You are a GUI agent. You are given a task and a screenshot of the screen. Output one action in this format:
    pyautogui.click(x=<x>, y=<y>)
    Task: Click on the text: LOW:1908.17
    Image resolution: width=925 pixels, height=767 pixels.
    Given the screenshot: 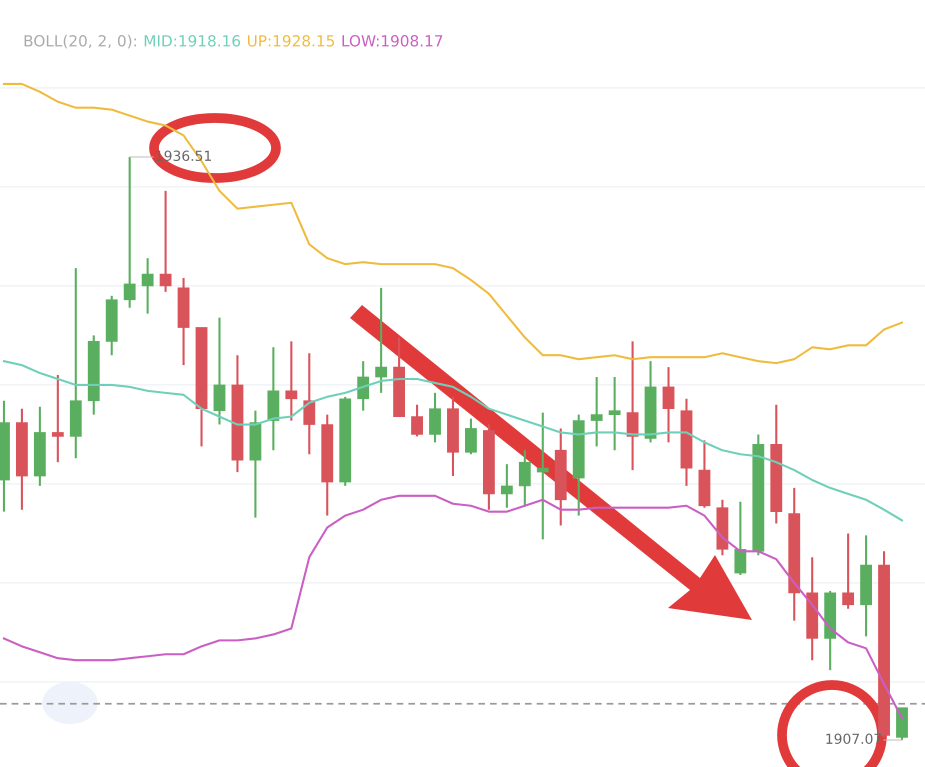 What is the action you would take?
    pyautogui.click(x=392, y=41)
    